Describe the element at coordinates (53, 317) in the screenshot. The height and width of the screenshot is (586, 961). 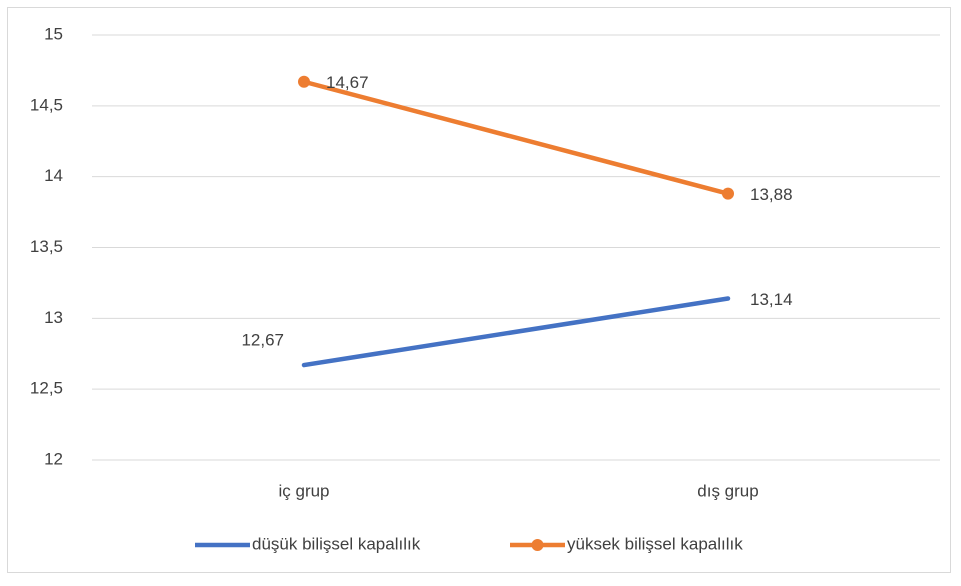
I see `y-tick-label: 13` at that location.